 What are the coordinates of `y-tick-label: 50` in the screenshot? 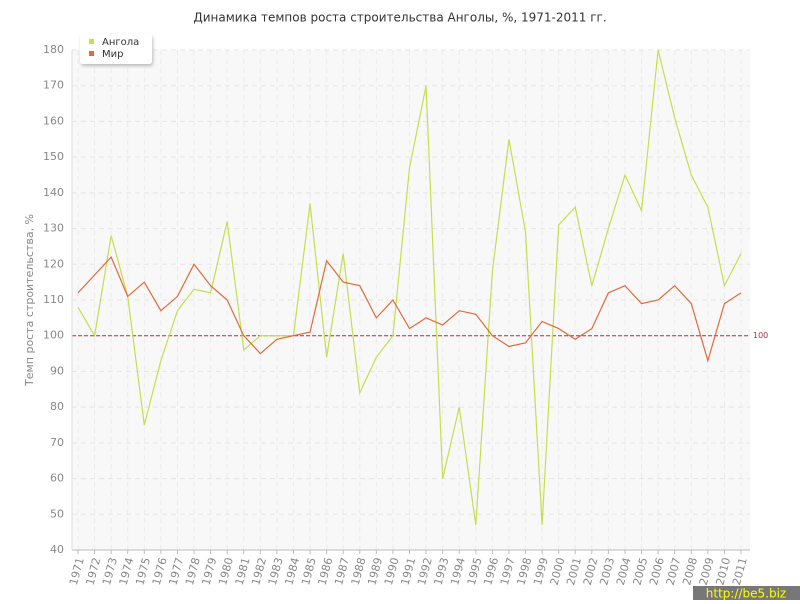 It's located at (57, 513).